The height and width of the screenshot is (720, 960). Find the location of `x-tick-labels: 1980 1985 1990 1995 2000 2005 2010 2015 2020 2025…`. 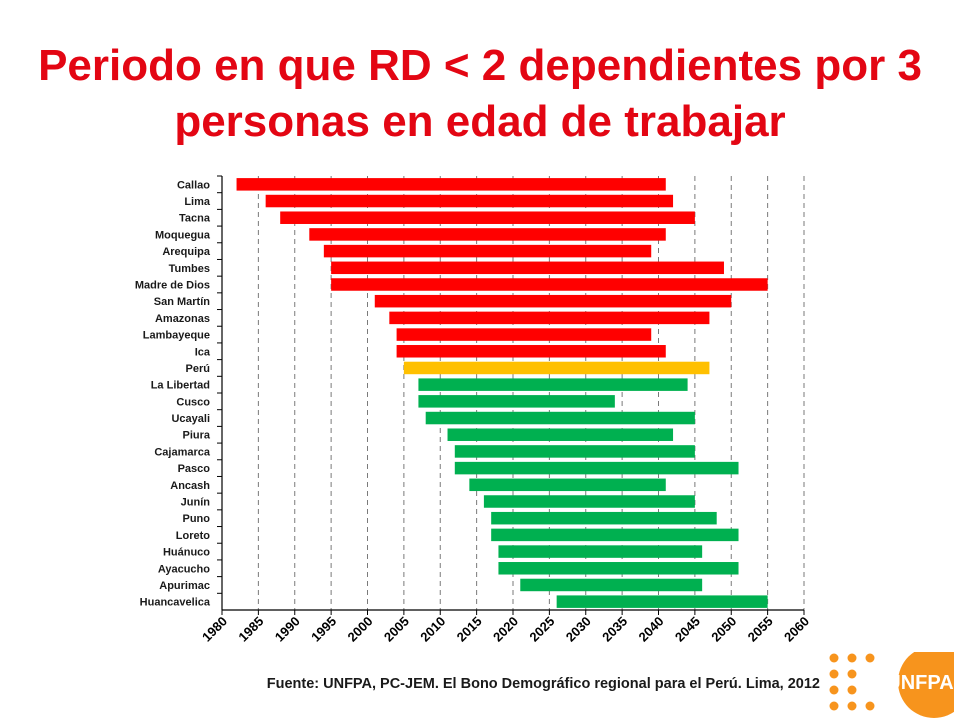

x-tick-labels: 1980 1985 1990 1995 2000 2005 2010 2015 2020 2025… is located at coordinates (505, 629).